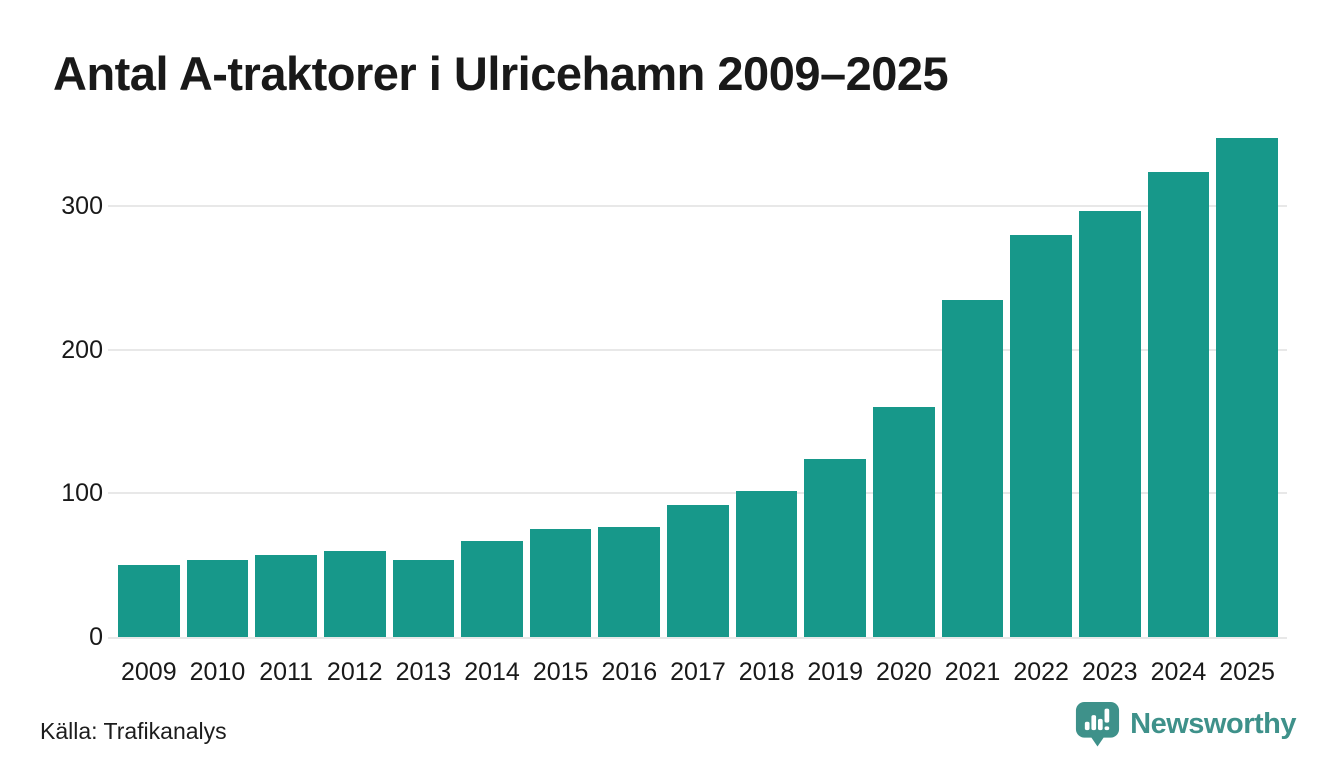 The image size is (1340, 780). I want to click on x-tick-label-2025: 2025, so click(1247, 672).